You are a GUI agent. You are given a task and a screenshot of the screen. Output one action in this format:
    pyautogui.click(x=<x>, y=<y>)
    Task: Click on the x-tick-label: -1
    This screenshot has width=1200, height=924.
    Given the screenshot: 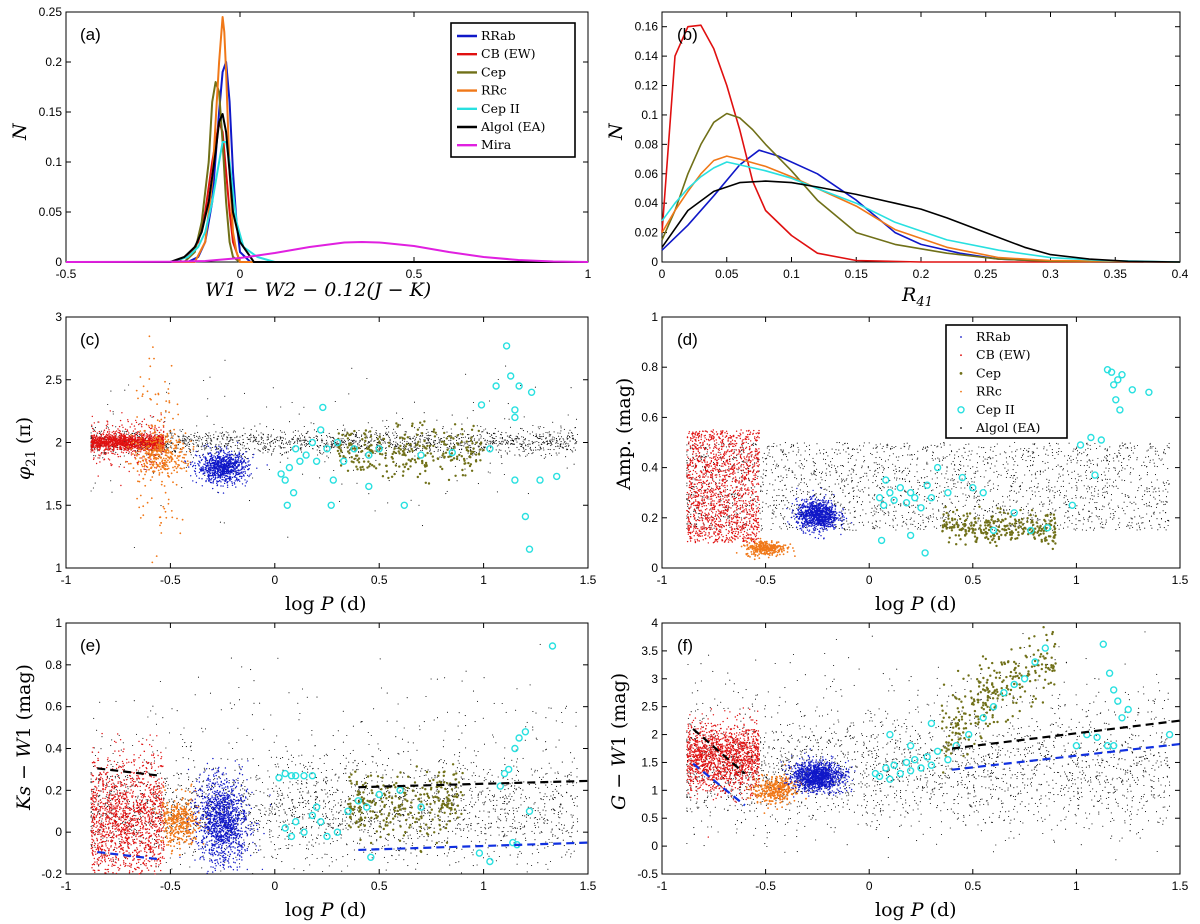 What is the action you would take?
    pyautogui.click(x=662, y=580)
    